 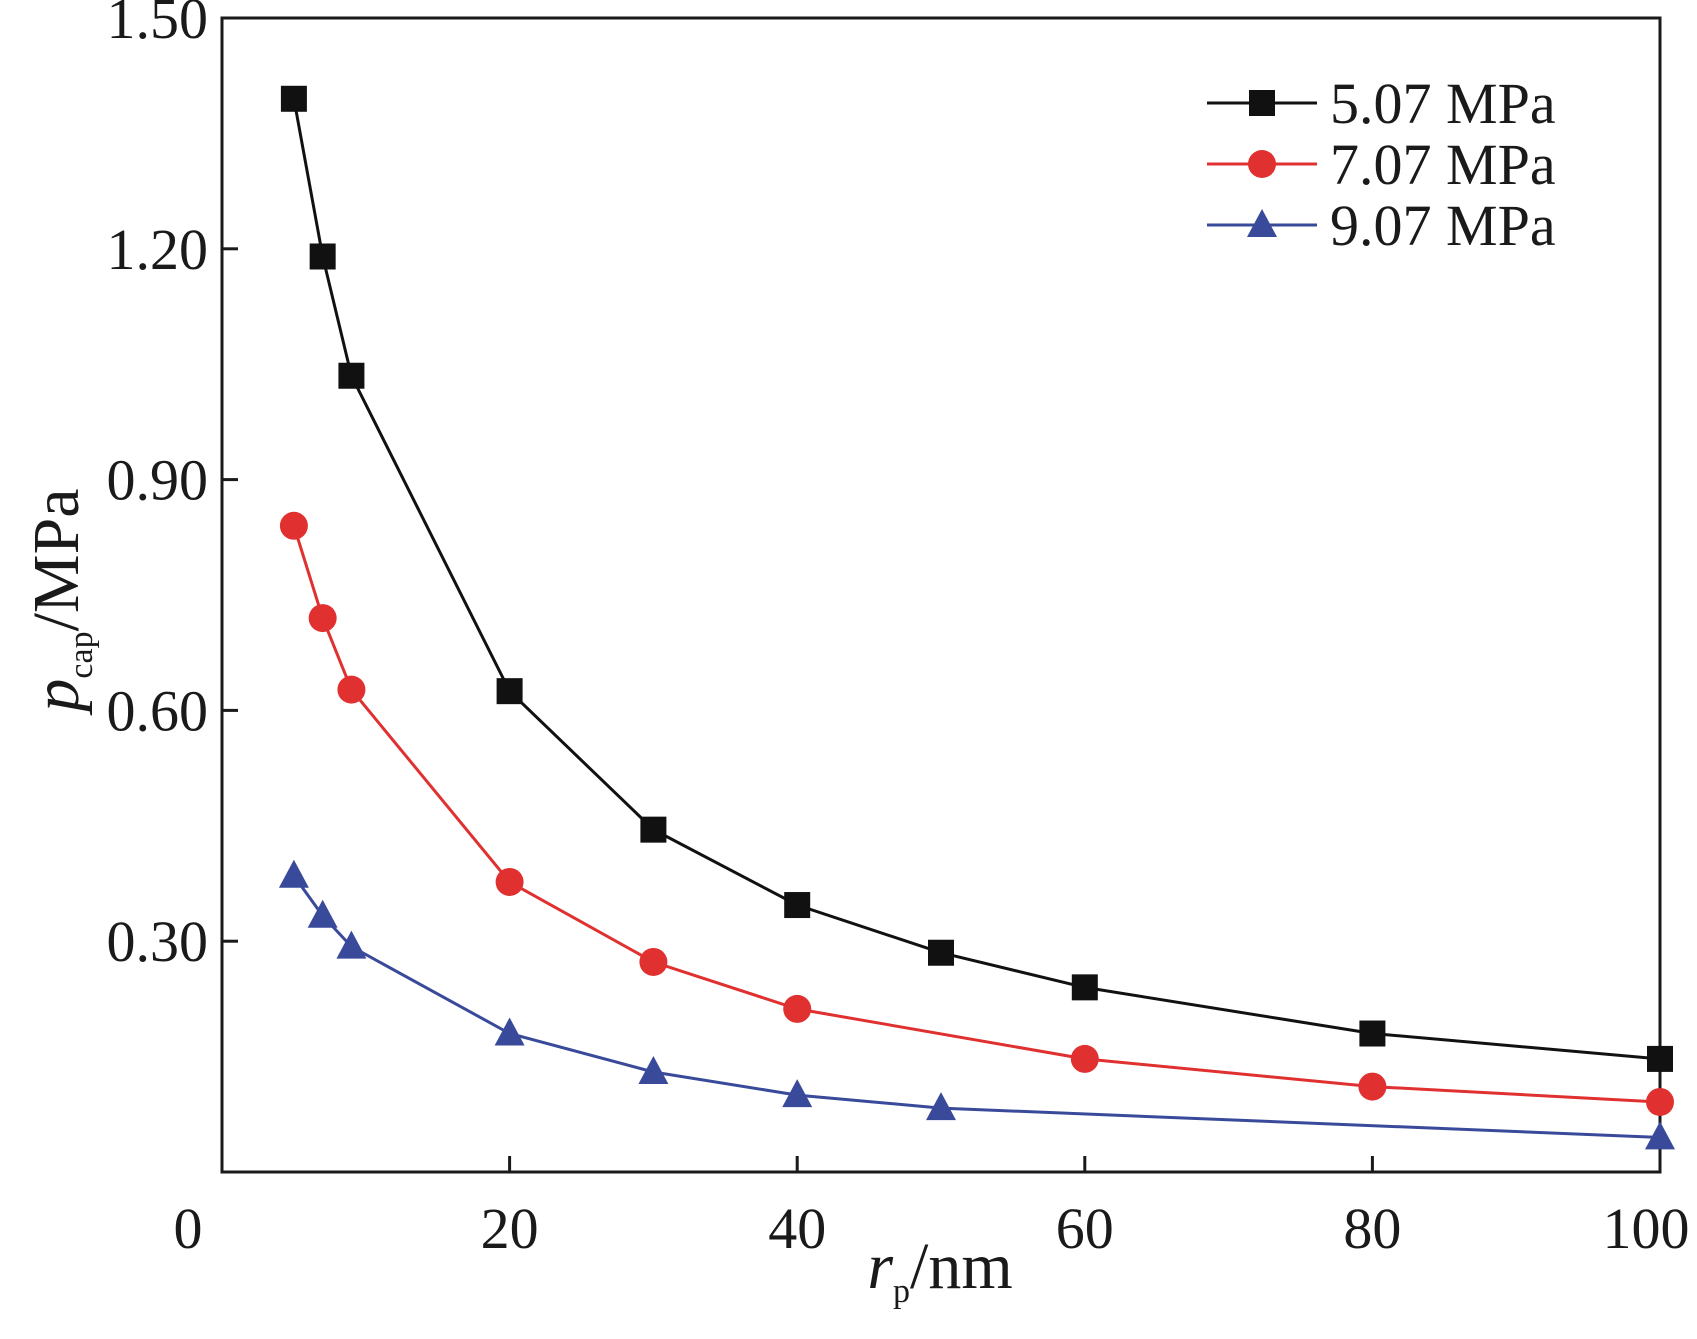 I want to click on y-axis-label-unit: /MPa, so click(x=56, y=559).